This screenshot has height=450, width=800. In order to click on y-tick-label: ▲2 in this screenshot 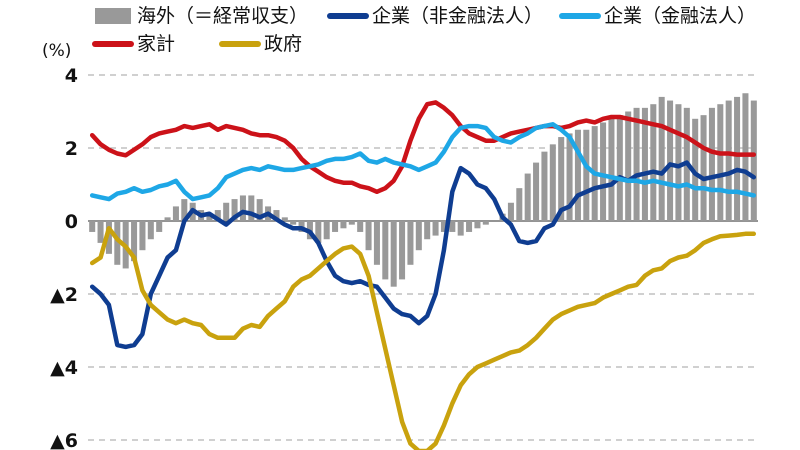, I will do `click(64, 295)`.